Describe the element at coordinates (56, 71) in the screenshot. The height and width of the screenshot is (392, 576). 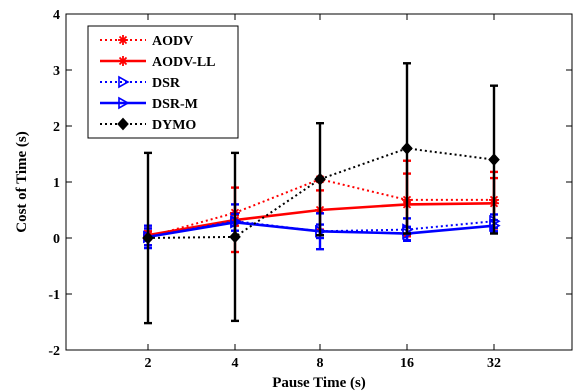
I see `y-tick-label: 3` at that location.